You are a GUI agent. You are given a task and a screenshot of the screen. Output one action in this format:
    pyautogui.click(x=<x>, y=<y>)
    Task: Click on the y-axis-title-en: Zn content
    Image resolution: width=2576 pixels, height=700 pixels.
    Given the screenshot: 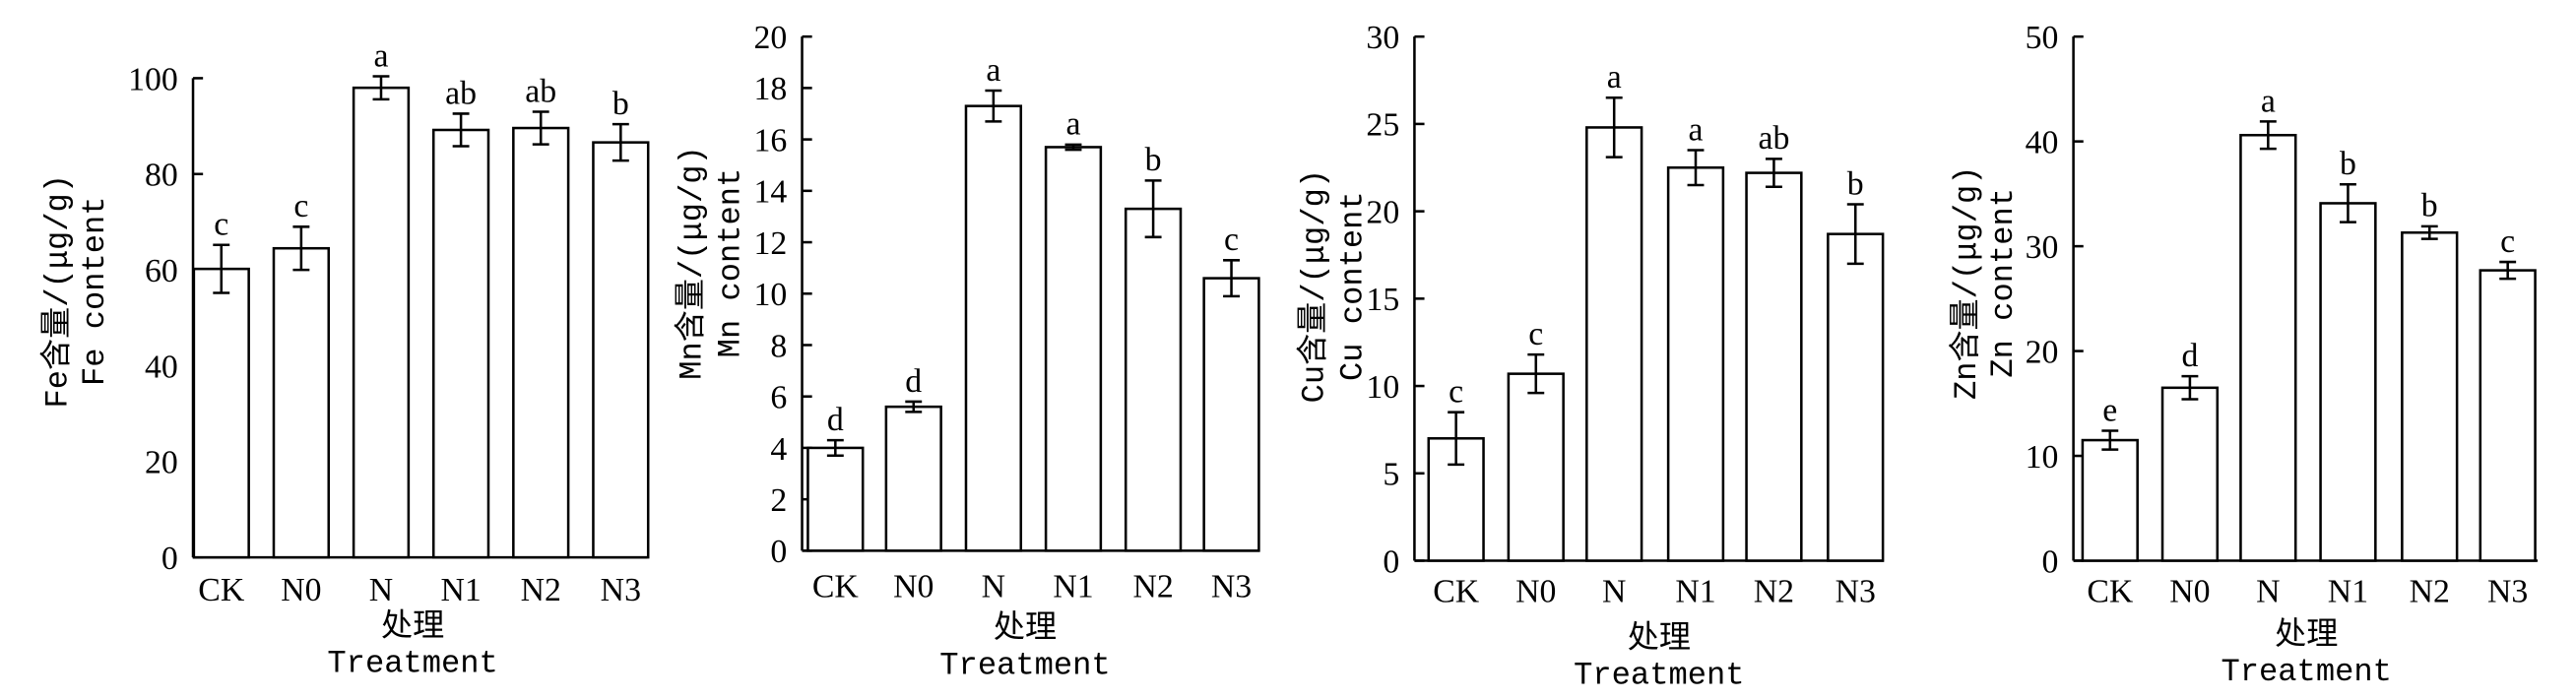 What is the action you would take?
    pyautogui.click(x=2003, y=283)
    